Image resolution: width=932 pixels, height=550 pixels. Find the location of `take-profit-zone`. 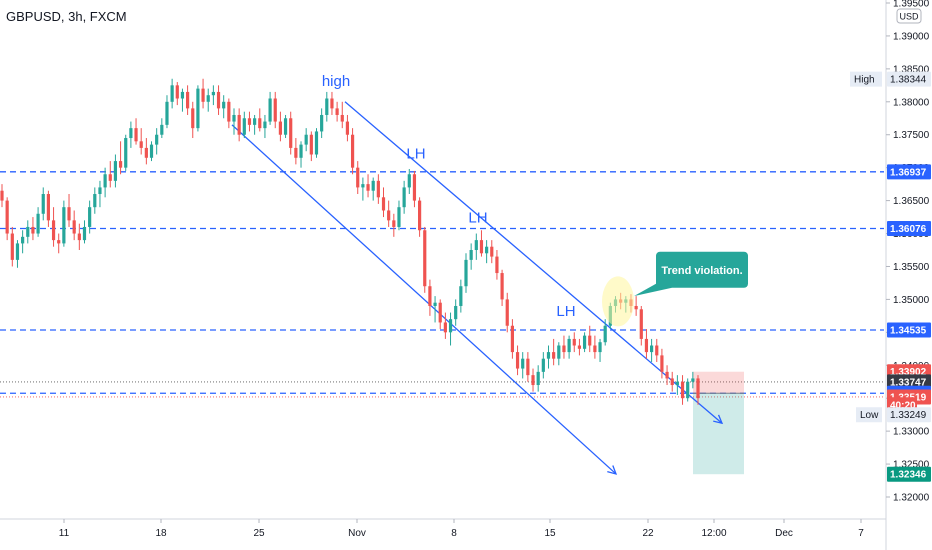

take-profit-zone is located at coordinates (718, 434).